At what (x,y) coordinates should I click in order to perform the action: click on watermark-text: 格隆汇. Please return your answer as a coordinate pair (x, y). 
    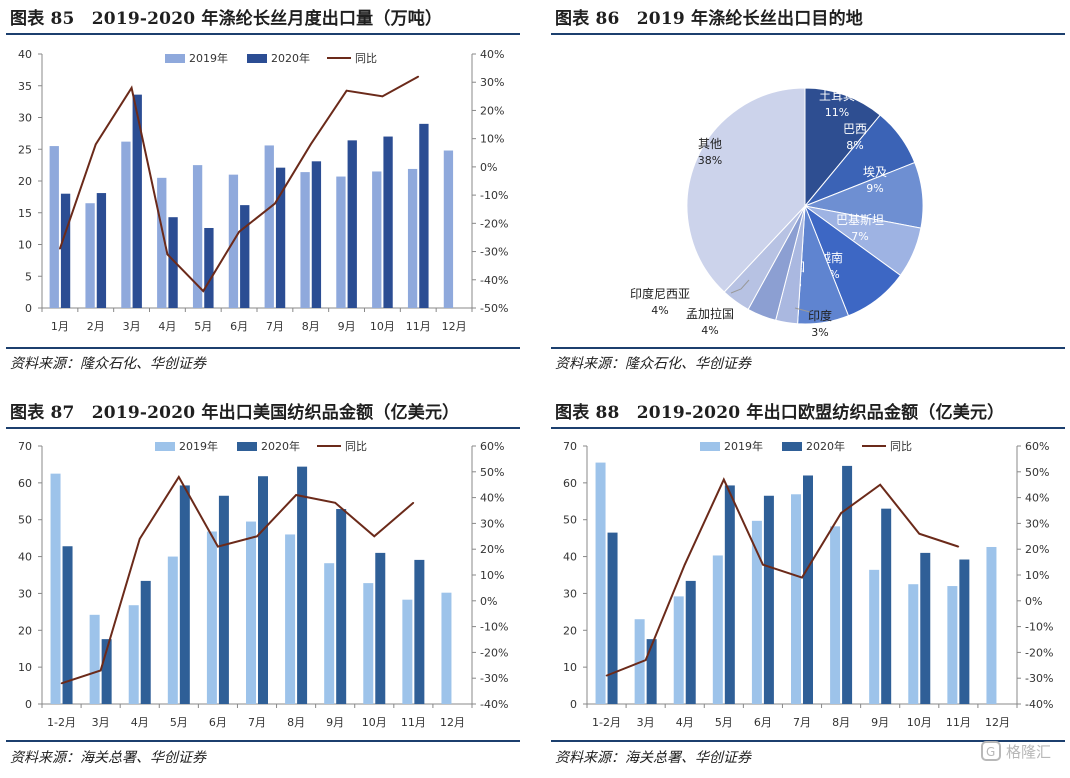
    Looking at the image, I should click on (1028, 752).